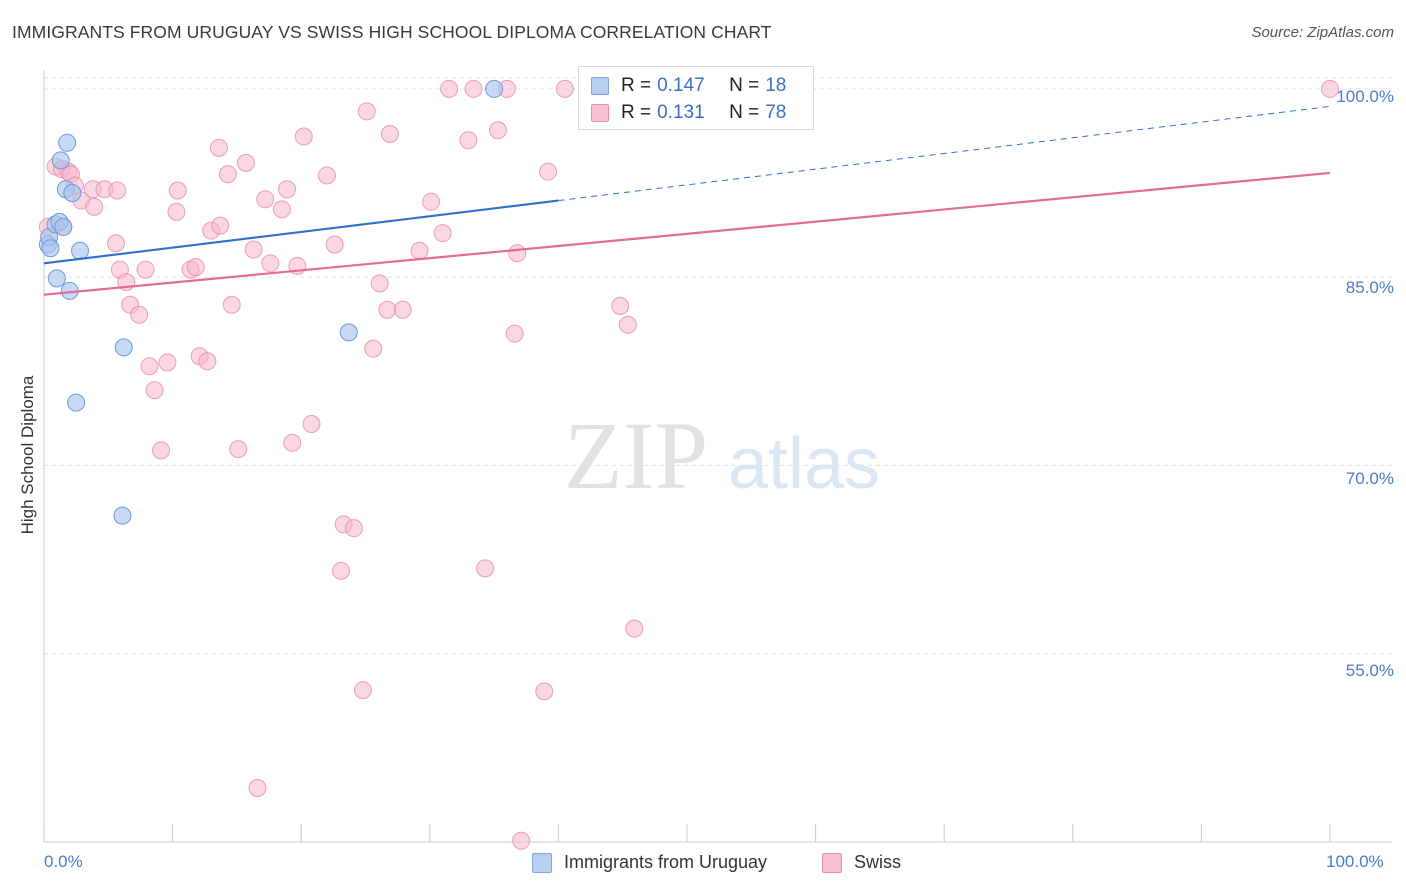 This screenshot has width=1406, height=892. Describe the element at coordinates (1365, 96) in the screenshot. I see `y-tick-label-100: 100.0%` at that location.